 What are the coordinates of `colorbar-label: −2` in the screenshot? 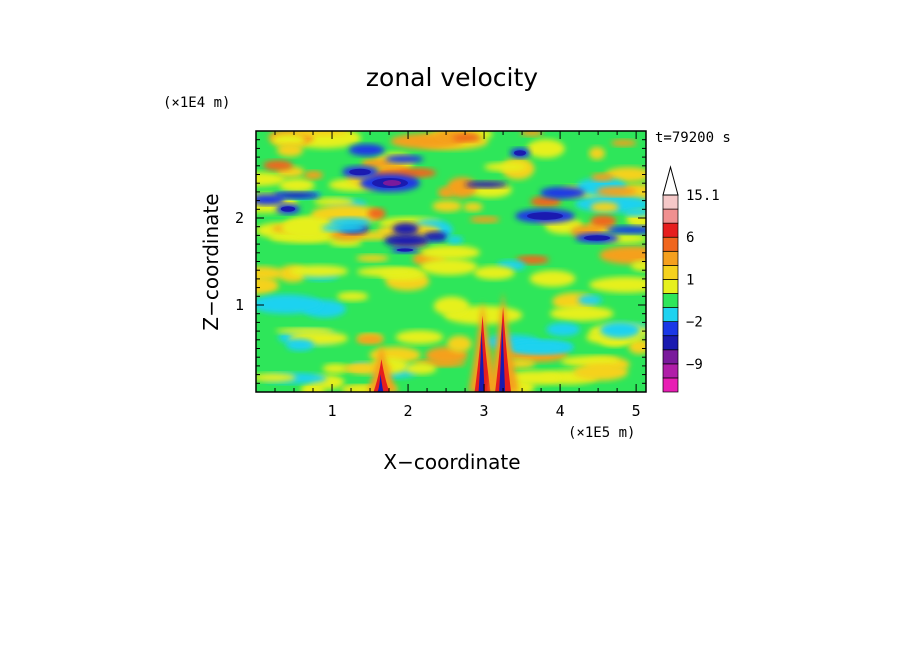 It's located at (694, 323).